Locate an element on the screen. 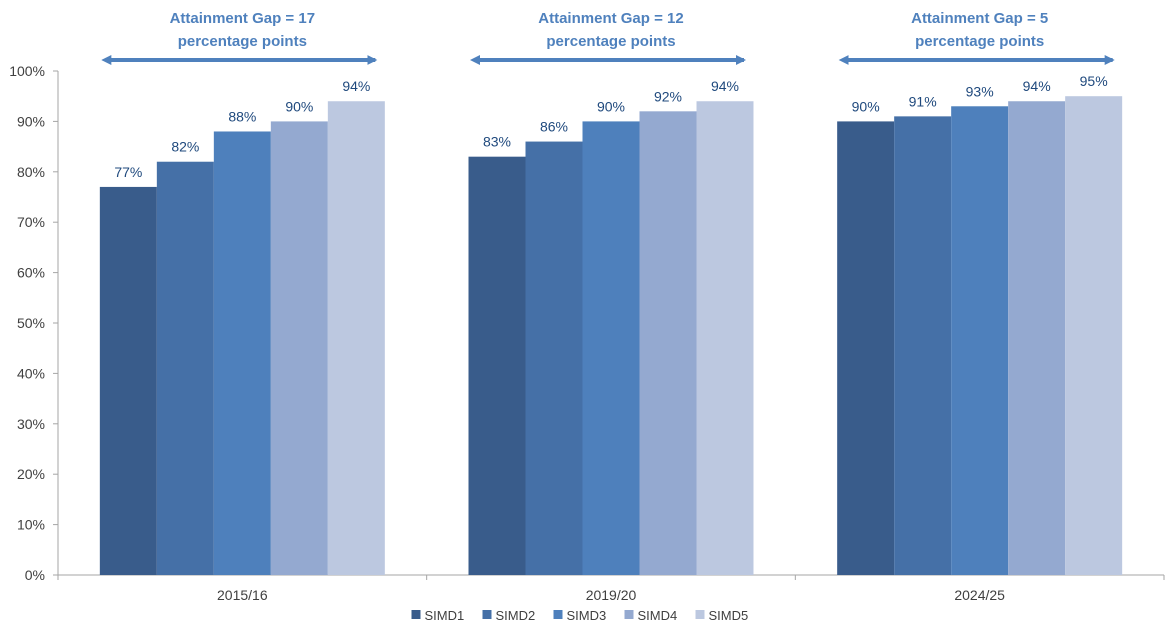  legend-label-simd2: SIMD2 is located at coordinates (516, 615).